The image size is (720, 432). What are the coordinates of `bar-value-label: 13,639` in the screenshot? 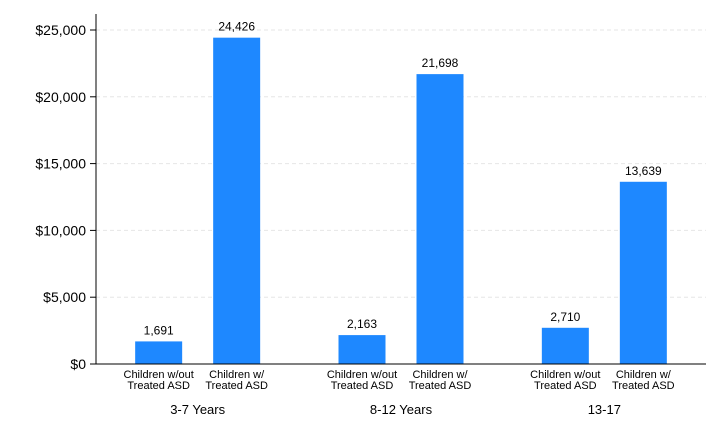 It's located at (643, 171).